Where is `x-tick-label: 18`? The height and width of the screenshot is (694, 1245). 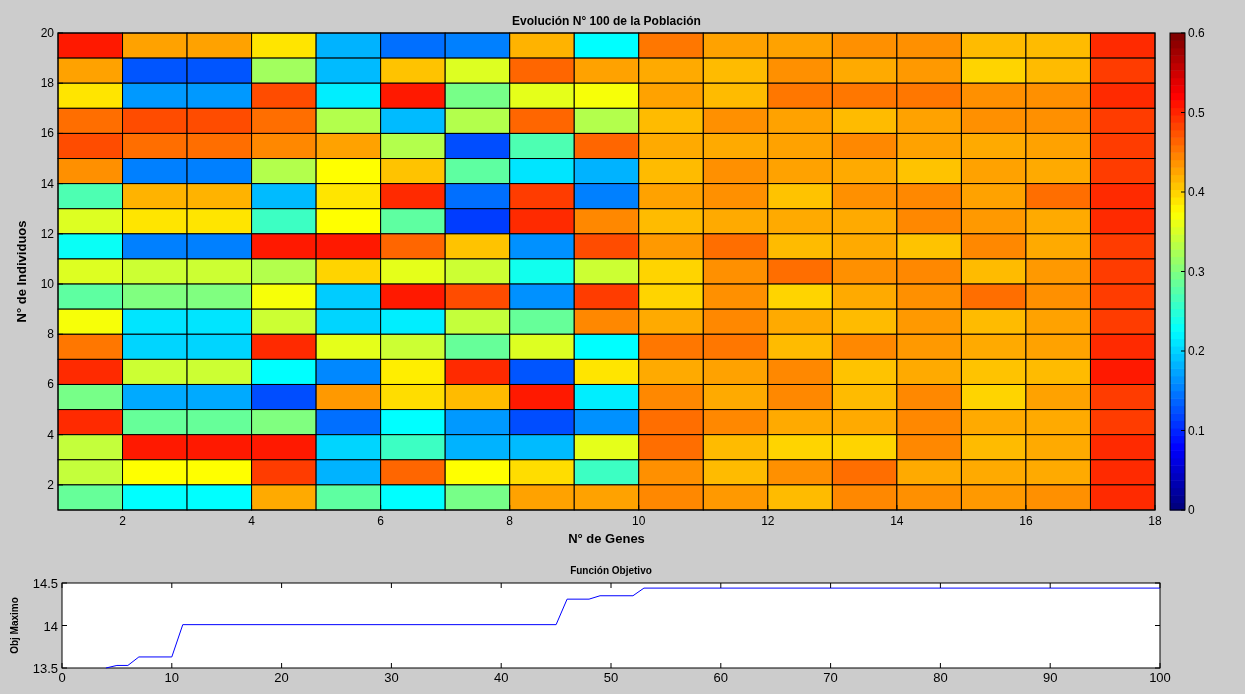 x-tick-label: 18 is located at coordinates (1155, 521).